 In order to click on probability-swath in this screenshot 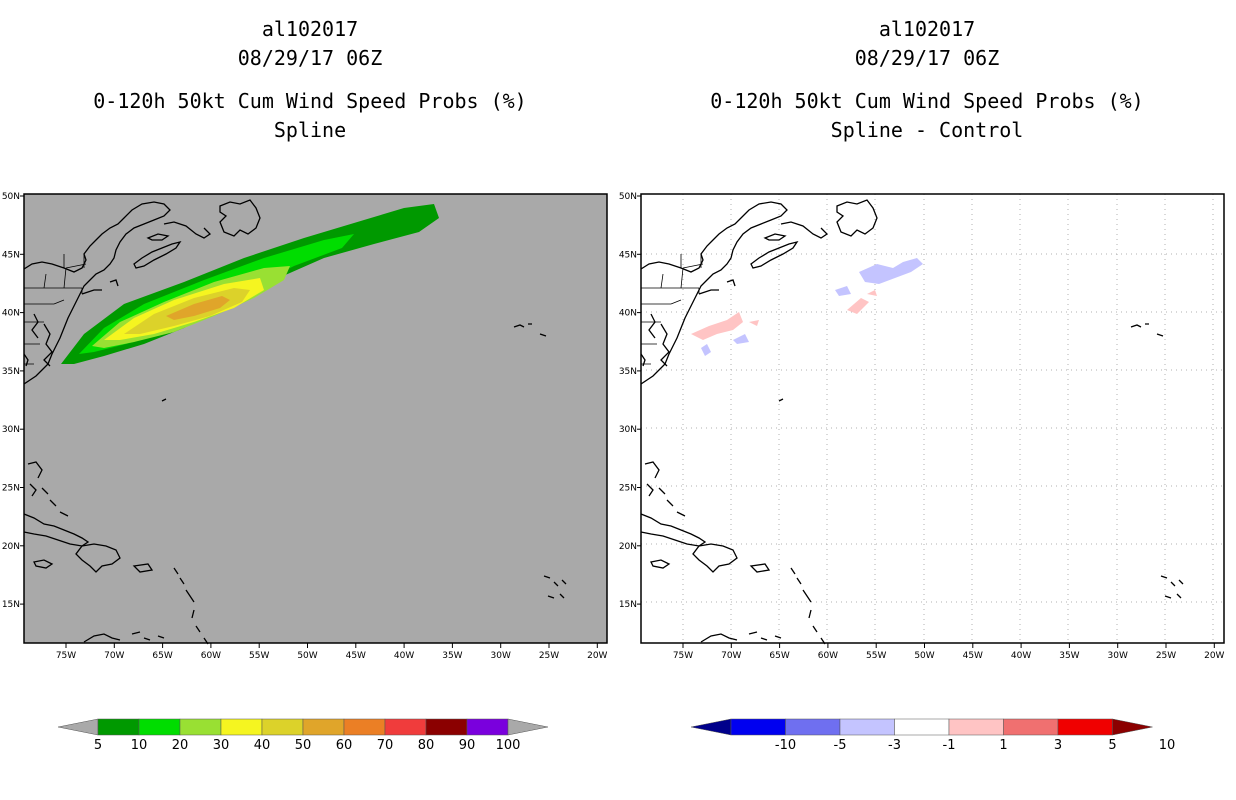, I will do `click(250, 284)`.